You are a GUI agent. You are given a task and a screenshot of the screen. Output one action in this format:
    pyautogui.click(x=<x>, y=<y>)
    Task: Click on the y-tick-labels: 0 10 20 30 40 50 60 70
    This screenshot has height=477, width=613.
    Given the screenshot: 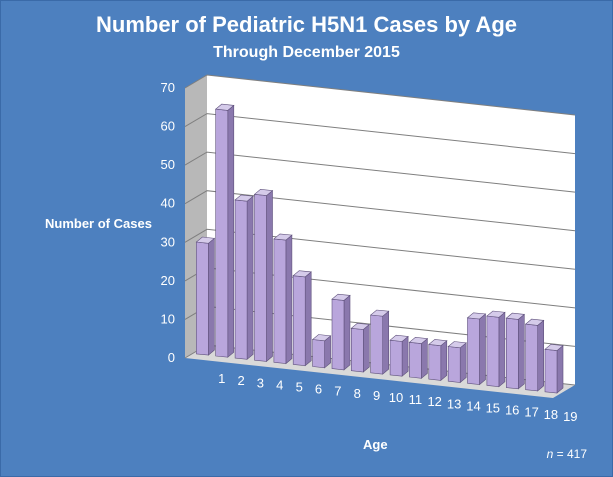 What is the action you would take?
    pyautogui.click(x=168, y=222)
    